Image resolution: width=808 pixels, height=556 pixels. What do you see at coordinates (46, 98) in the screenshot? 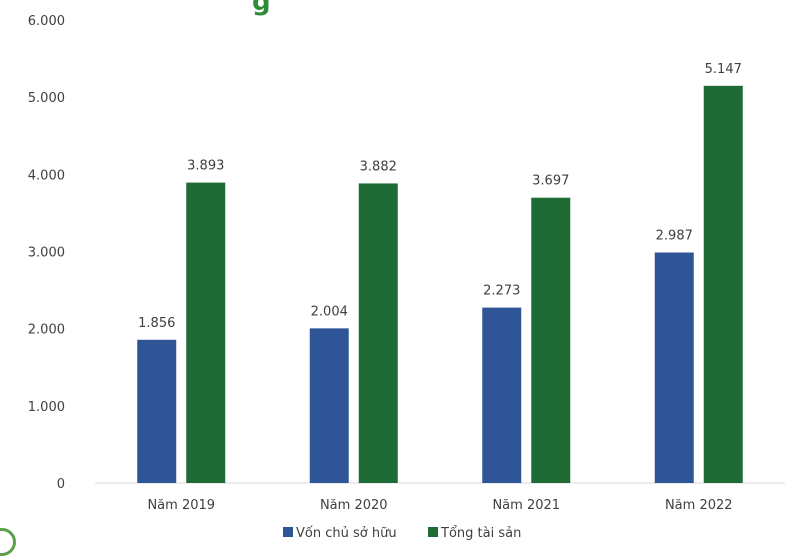
I see `y-tick-label: 5.000` at bounding box center [46, 98].